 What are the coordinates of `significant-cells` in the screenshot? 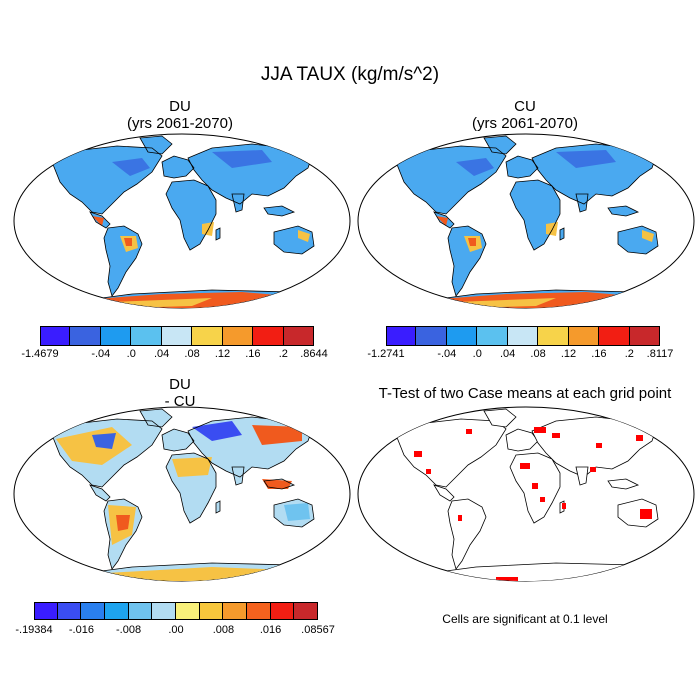 It's located at (533, 504).